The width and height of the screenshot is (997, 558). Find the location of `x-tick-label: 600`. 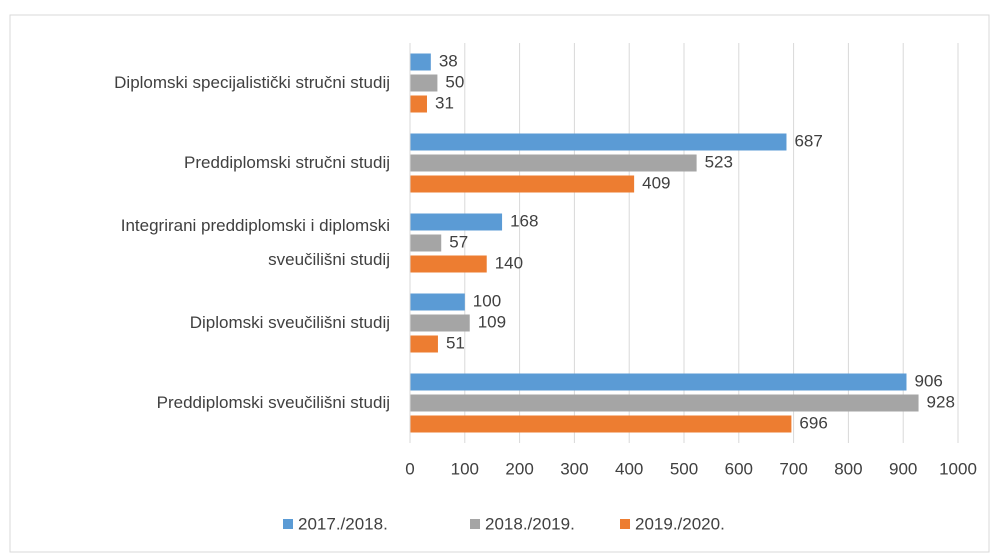

x-tick-label: 600 is located at coordinates (739, 468).